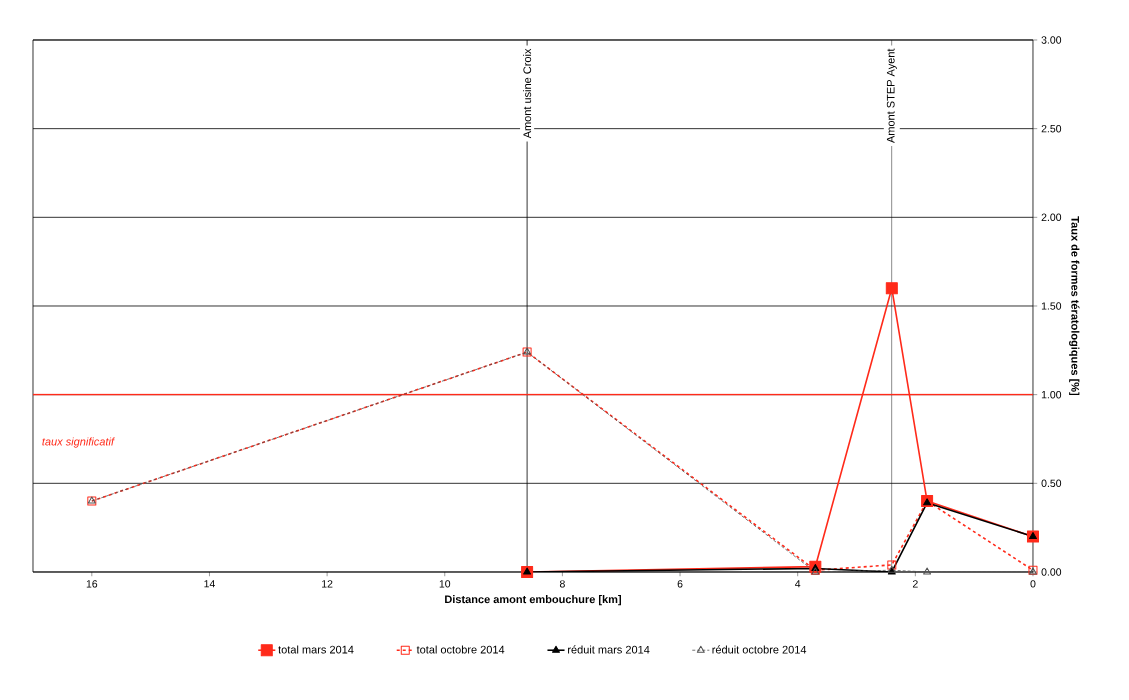 This screenshot has width=1129, height=700. Describe the element at coordinates (798, 584) in the screenshot. I see `x-tick-label: 4` at that location.